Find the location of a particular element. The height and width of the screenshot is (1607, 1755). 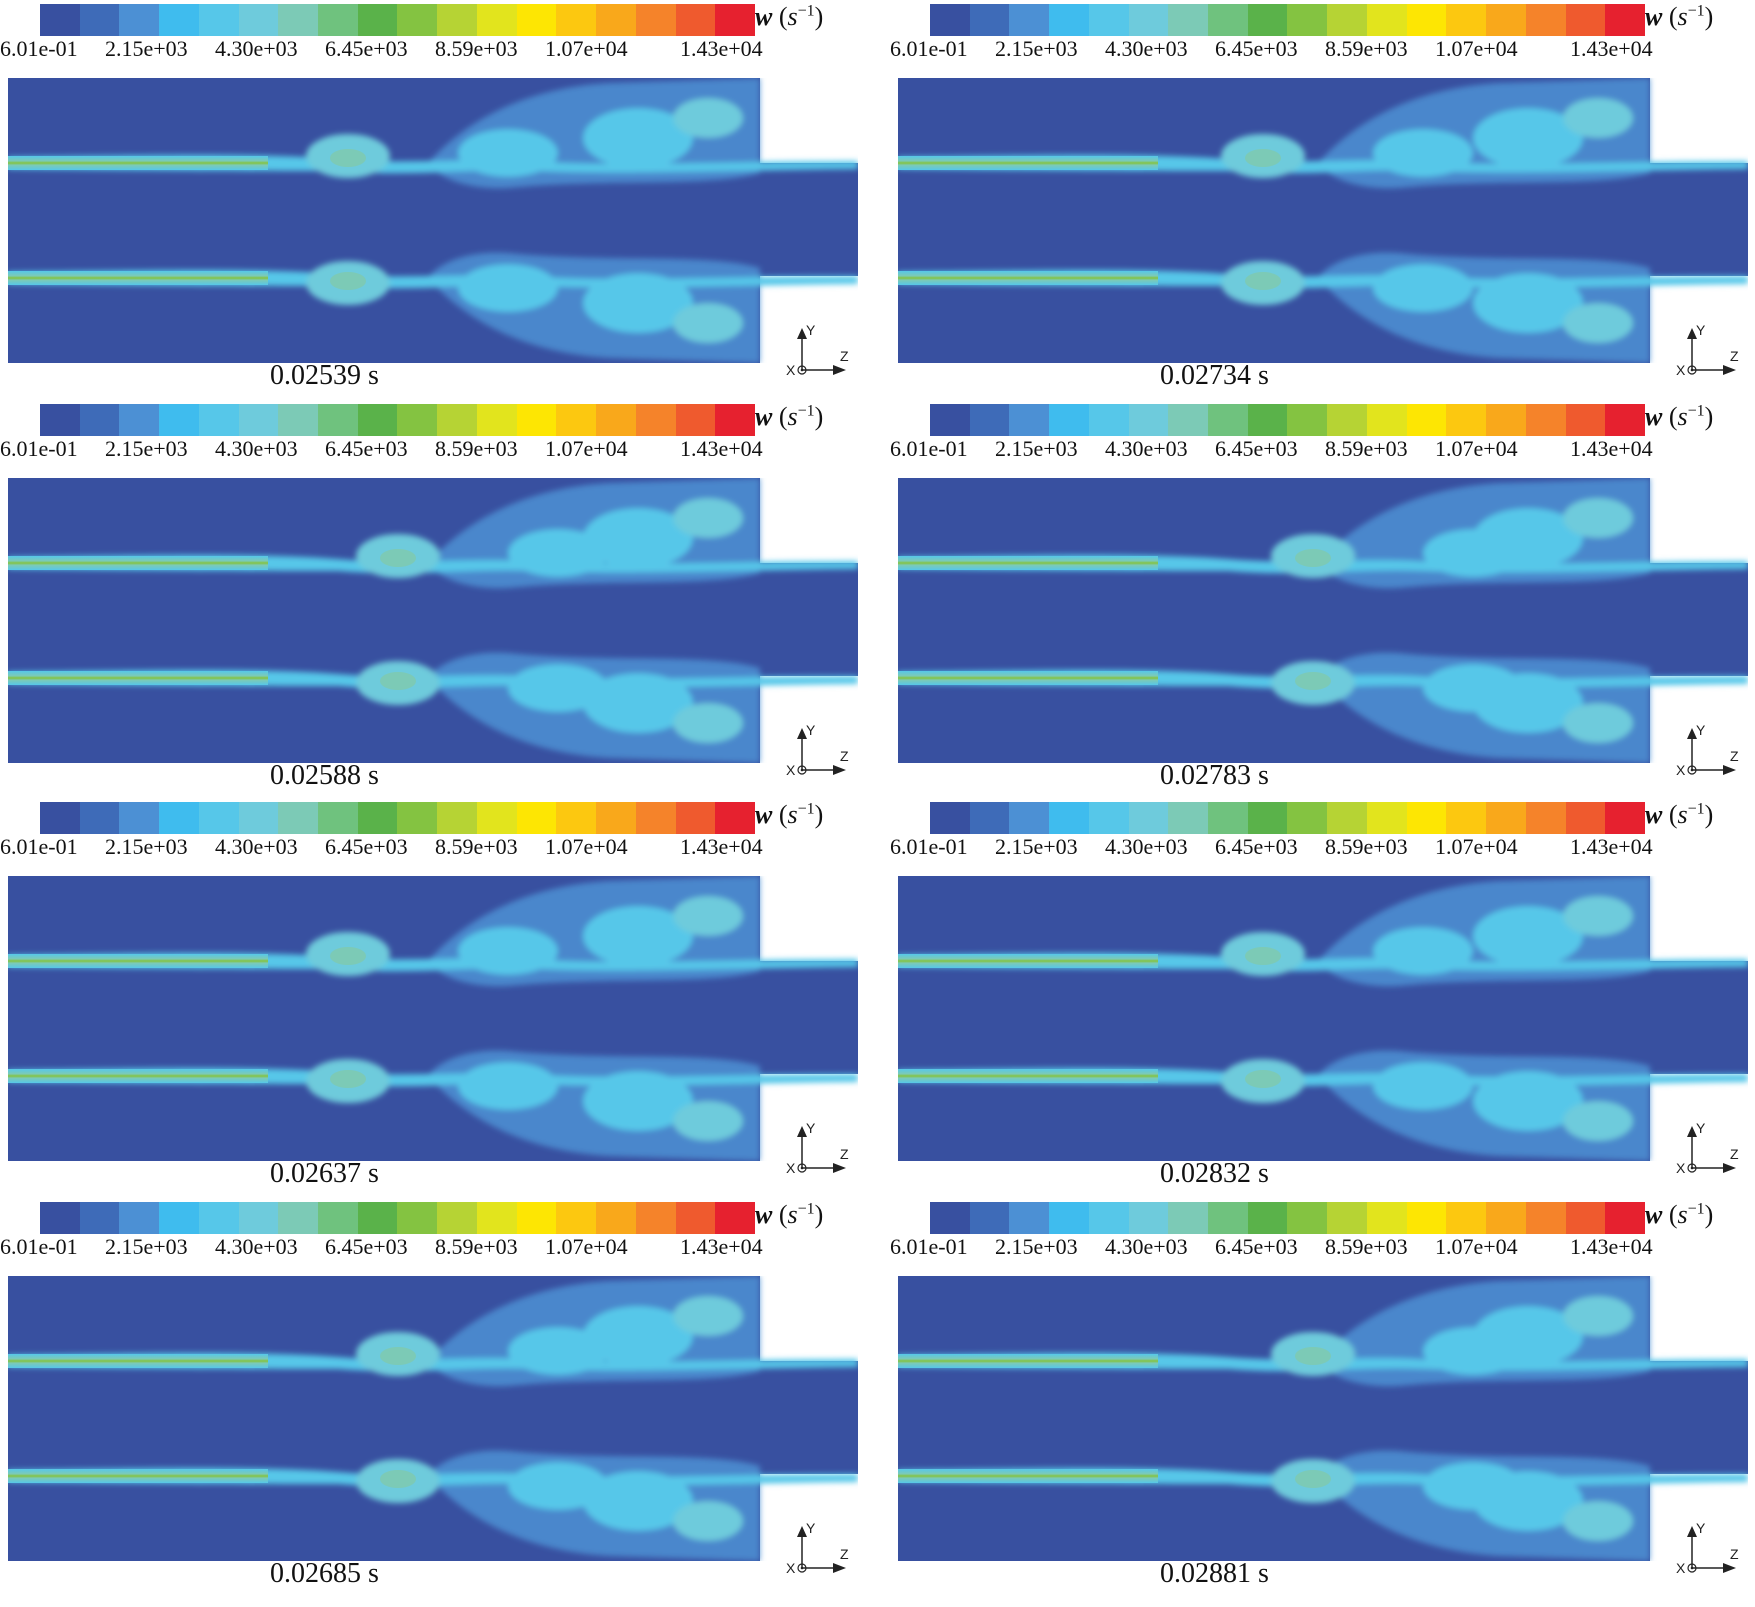

time-label: 0.02832 s is located at coordinates (1214, 1173).